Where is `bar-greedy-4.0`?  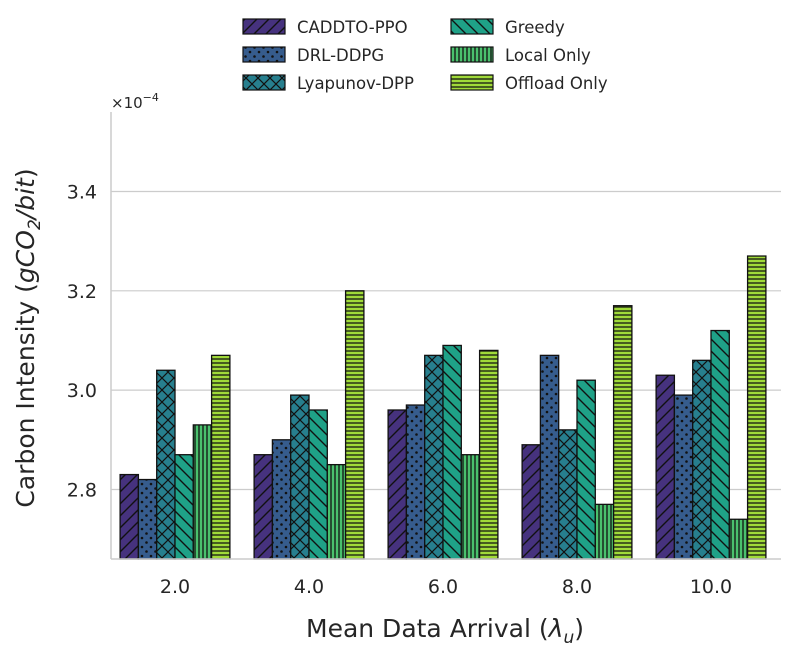
bar-greedy-4.0 is located at coordinates (318, 484).